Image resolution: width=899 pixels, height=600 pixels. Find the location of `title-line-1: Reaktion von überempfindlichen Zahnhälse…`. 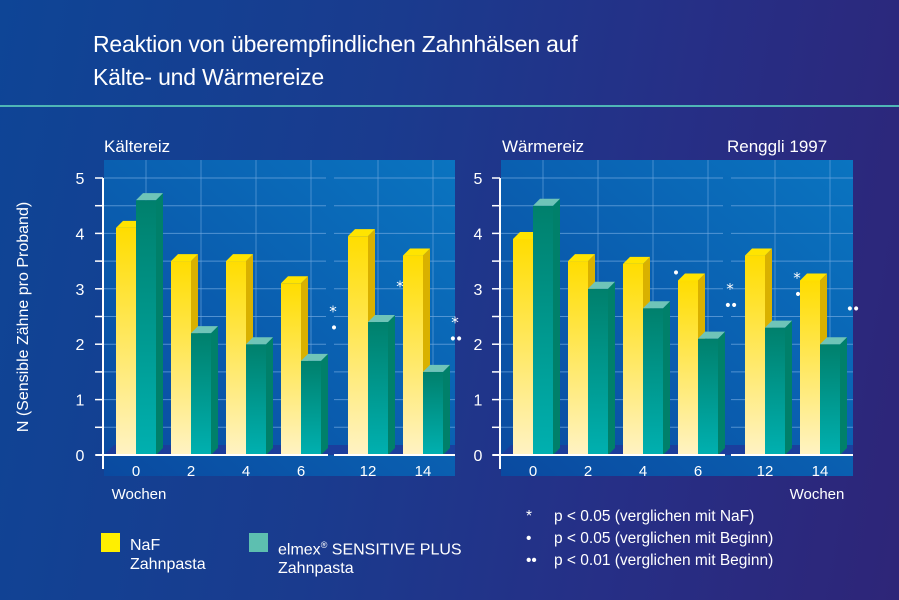

title-line-1: Reaktion von überempfindlichen Zahnhälse… is located at coordinates (335, 44).